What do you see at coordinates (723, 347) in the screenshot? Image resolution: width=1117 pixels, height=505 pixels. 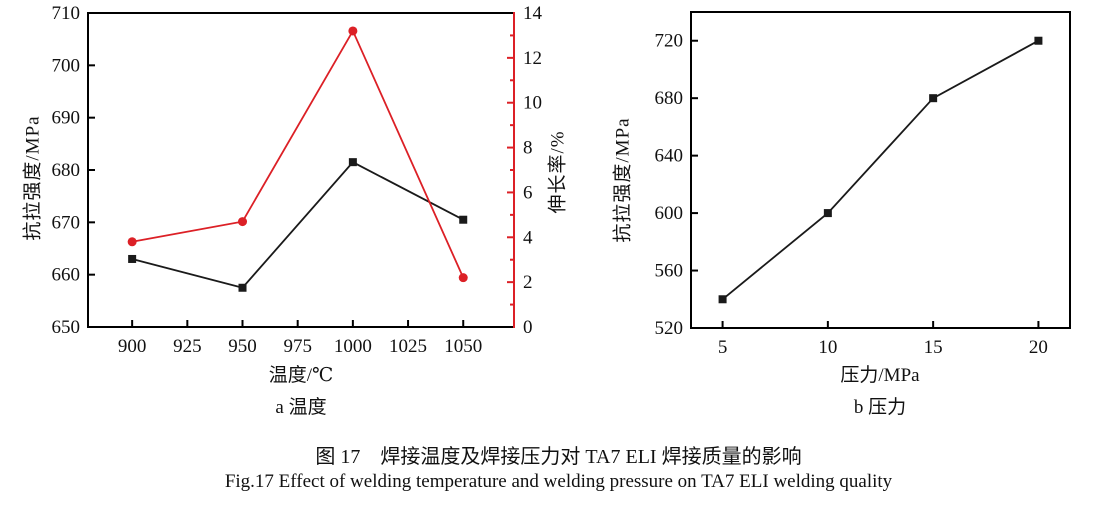 I see `x-tick-label: 5` at bounding box center [723, 347].